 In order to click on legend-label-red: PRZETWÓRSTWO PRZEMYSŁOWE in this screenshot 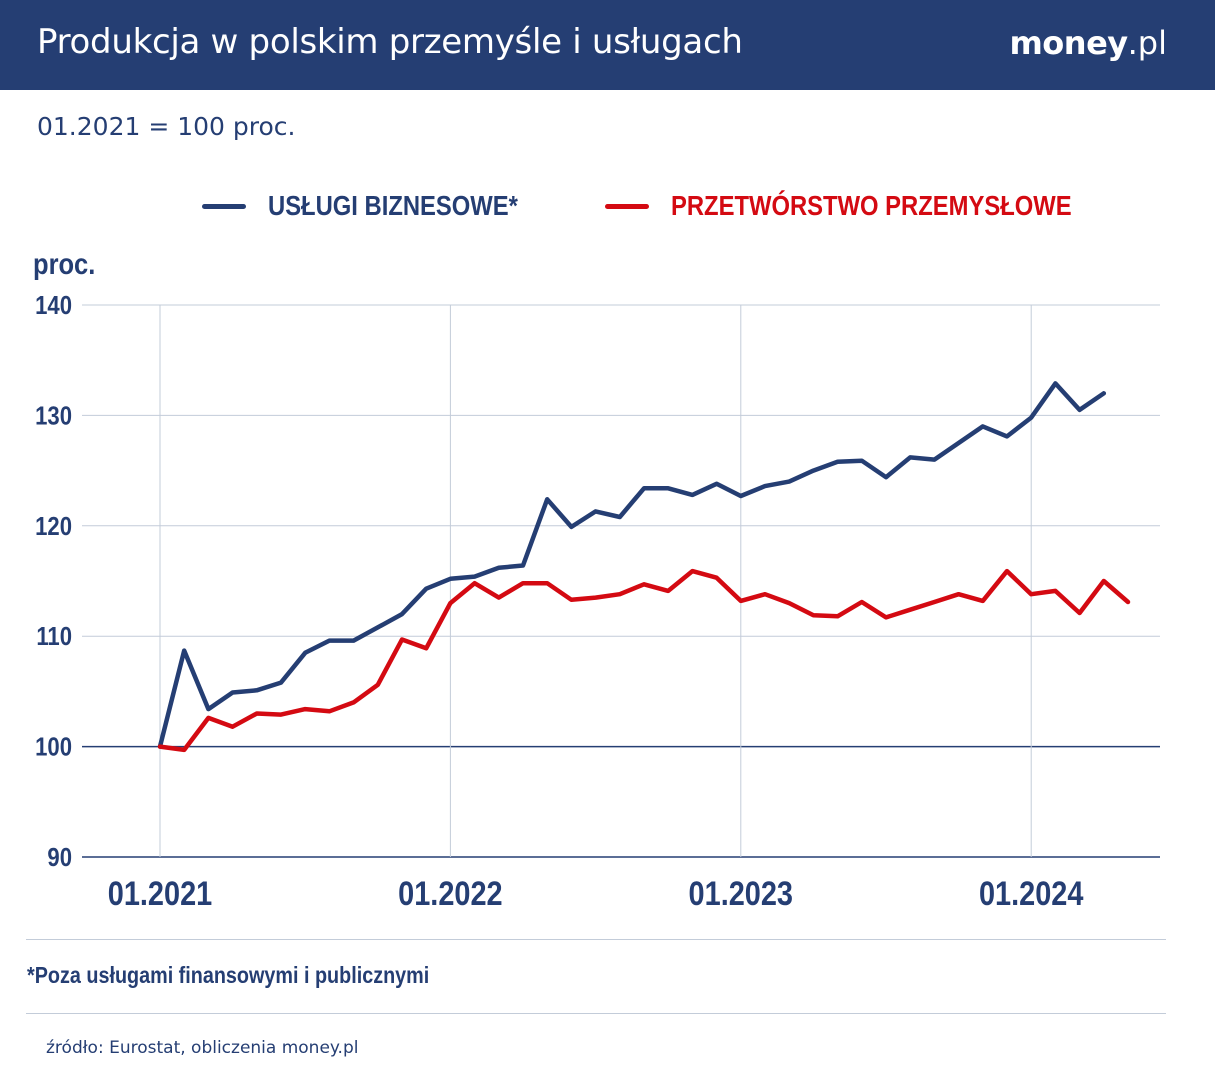, I will do `click(871, 205)`.